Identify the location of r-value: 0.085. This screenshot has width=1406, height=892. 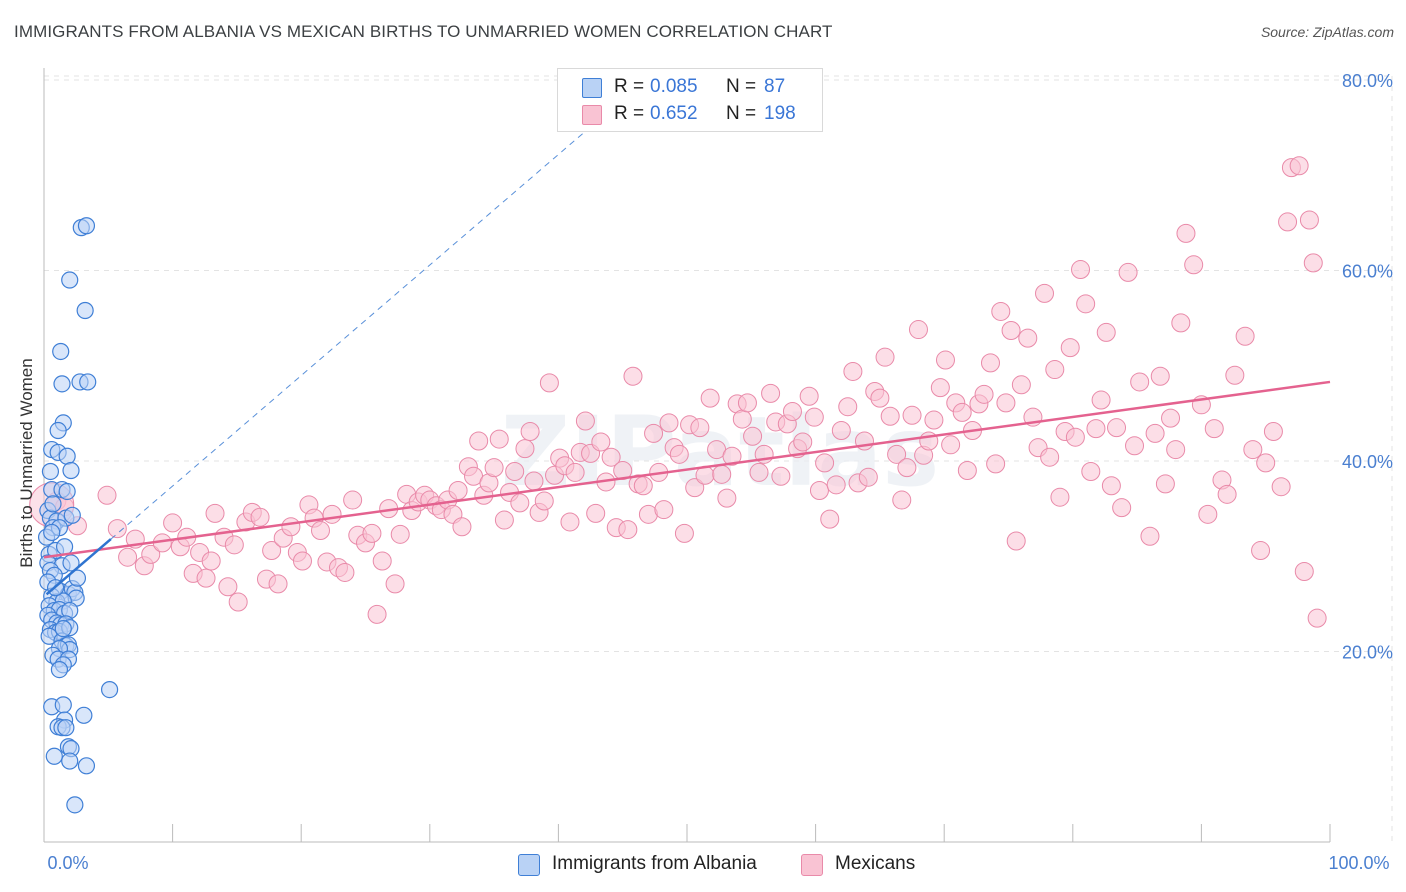
(674, 86).